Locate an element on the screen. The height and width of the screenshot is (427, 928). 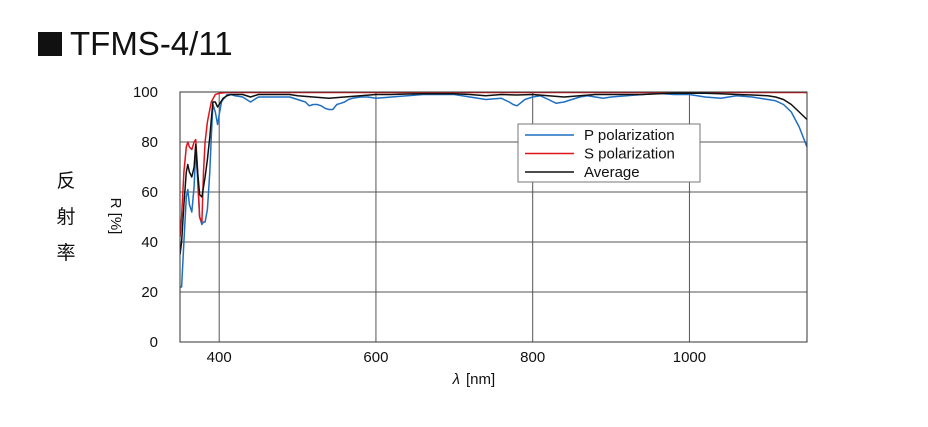
y-tick-label: 20 is located at coordinates (149, 292).